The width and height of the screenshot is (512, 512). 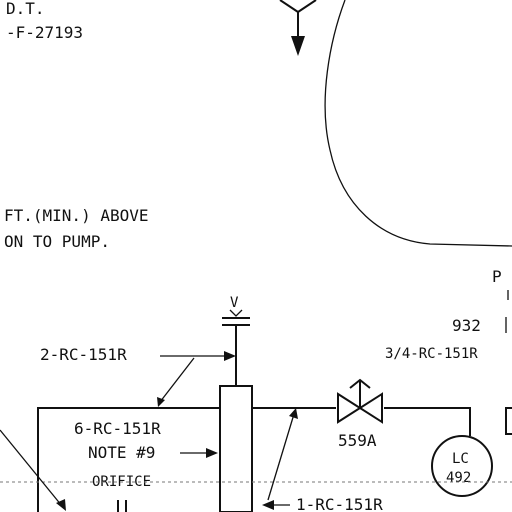 What do you see at coordinates (460, 459) in the screenshot?
I see `instrument-type-label: LC` at bounding box center [460, 459].